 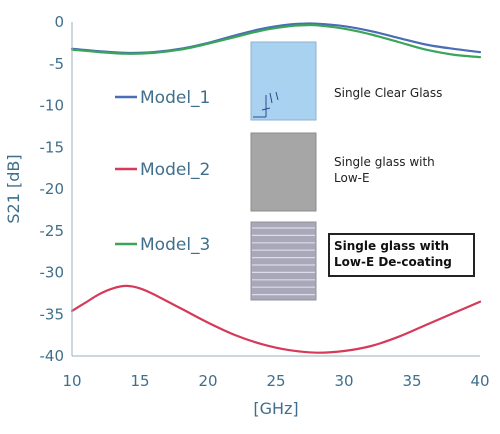 What do you see at coordinates (283, 81) in the screenshot?
I see `clear-glass-pane` at bounding box center [283, 81].